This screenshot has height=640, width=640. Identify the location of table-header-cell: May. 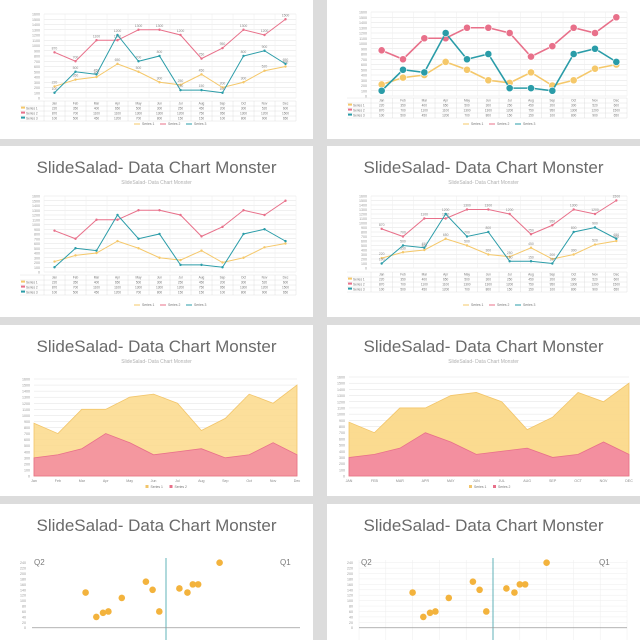
(138, 278).